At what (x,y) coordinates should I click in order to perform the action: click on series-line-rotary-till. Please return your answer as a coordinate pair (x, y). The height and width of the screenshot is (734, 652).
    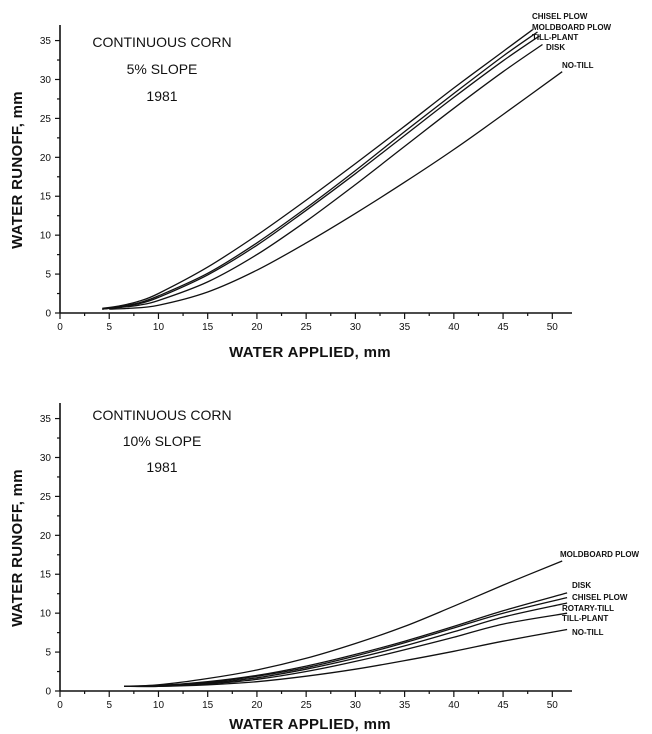
    Looking at the image, I should click on (345, 644).